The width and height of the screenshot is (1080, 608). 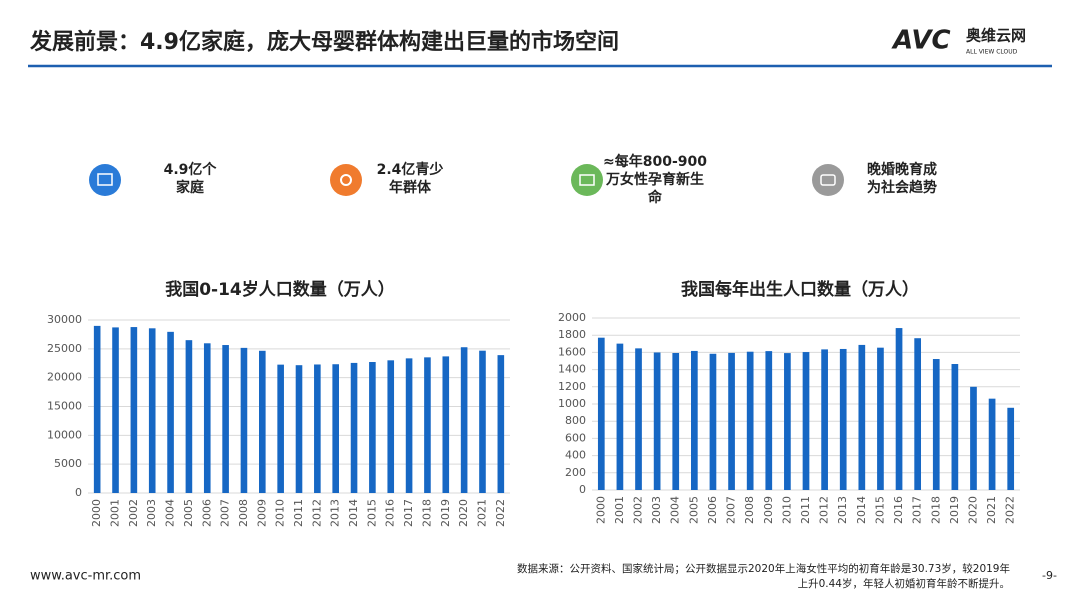 I want to click on y-tick-label: 5000, so click(x=68, y=463).